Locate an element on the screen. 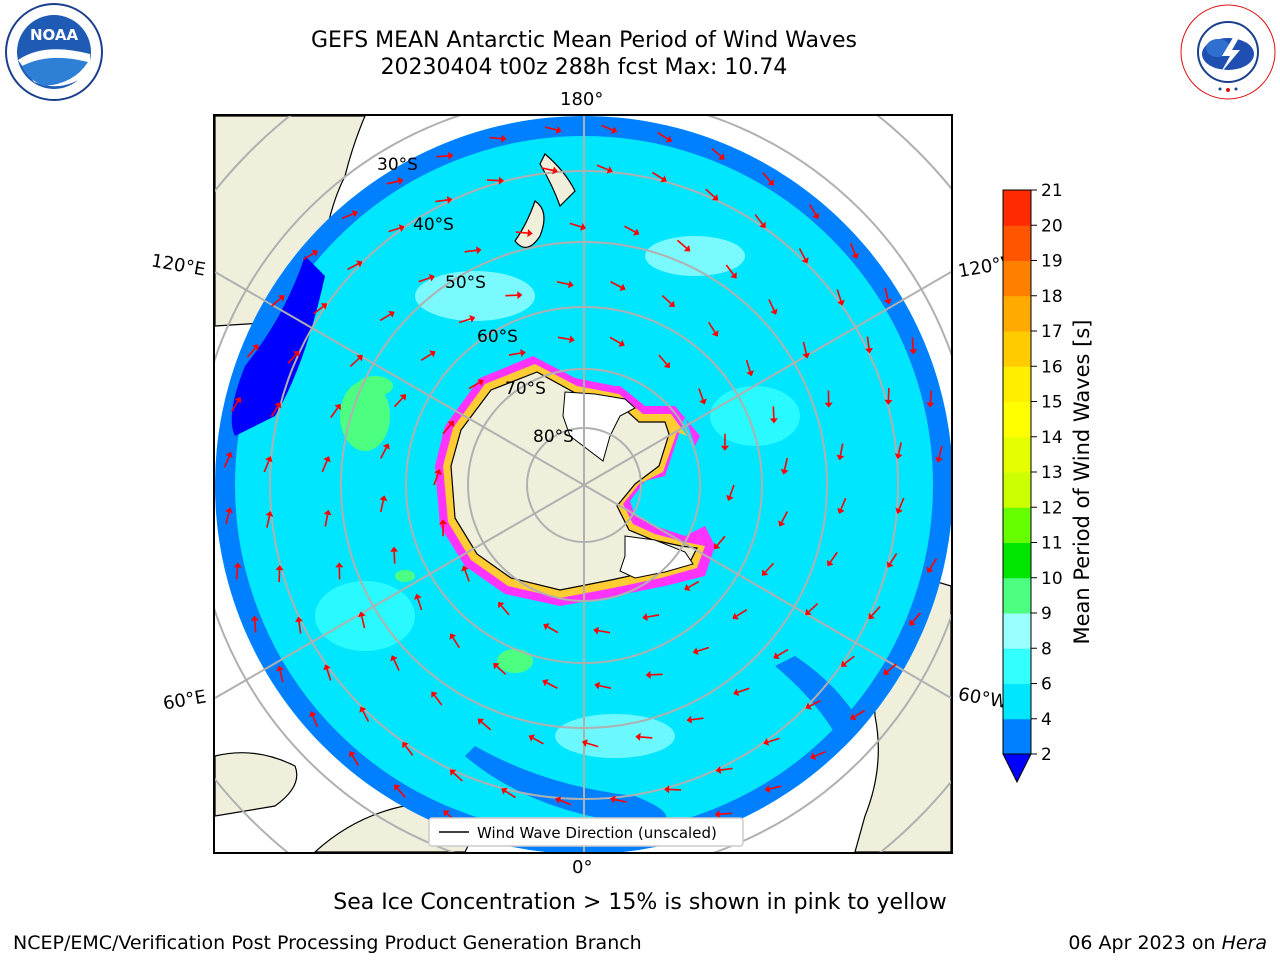 The width and height of the screenshot is (1280, 960). colorbar-tick-label: 2 is located at coordinates (1046, 755).